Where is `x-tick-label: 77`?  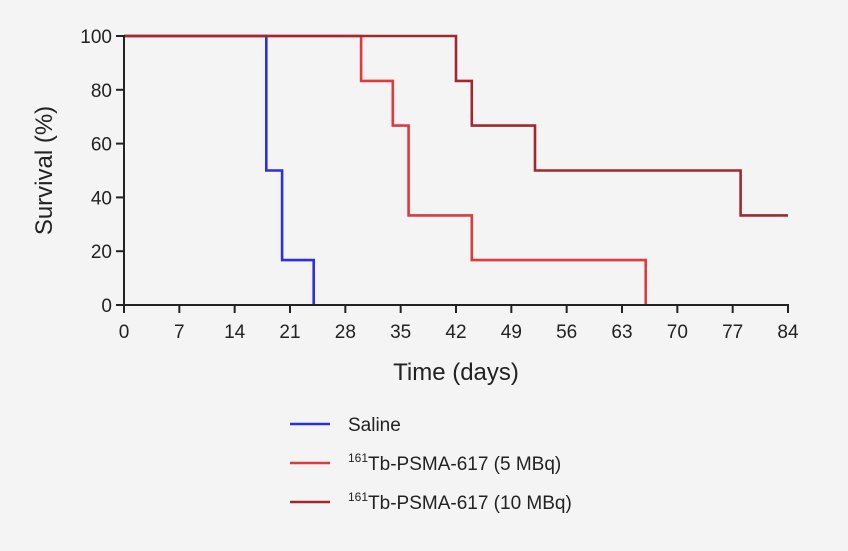 x-tick-label: 77 is located at coordinates (732, 332).